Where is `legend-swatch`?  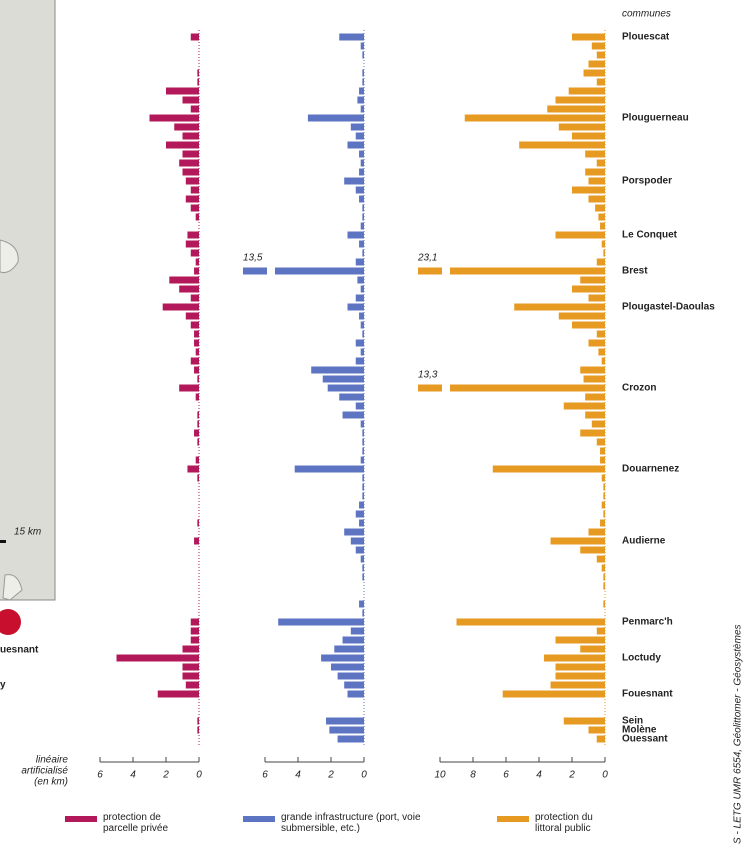 legend-swatch is located at coordinates (259, 819).